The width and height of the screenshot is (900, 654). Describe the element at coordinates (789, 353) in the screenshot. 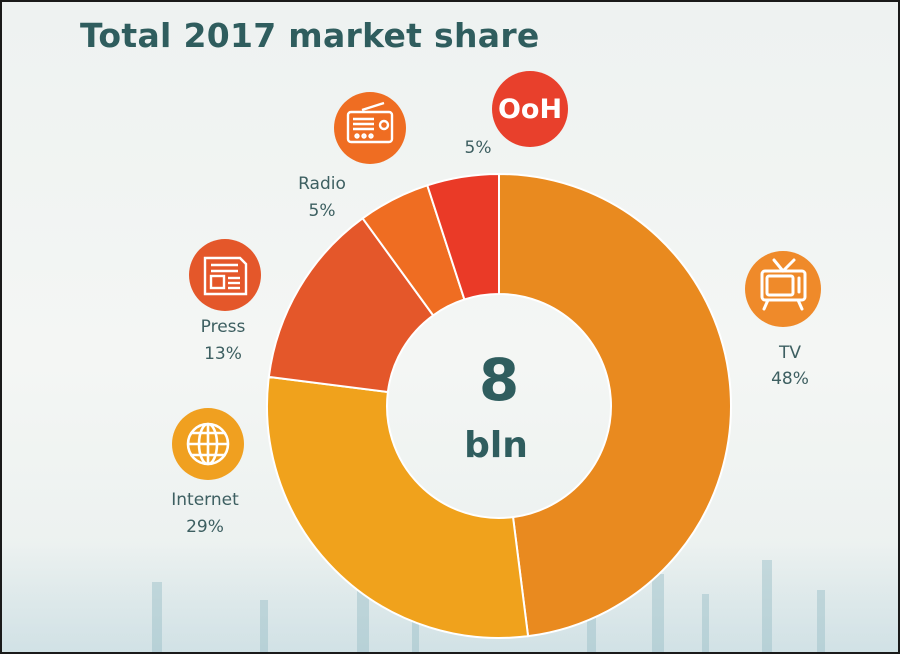

I see `tv-label: TV` at that location.